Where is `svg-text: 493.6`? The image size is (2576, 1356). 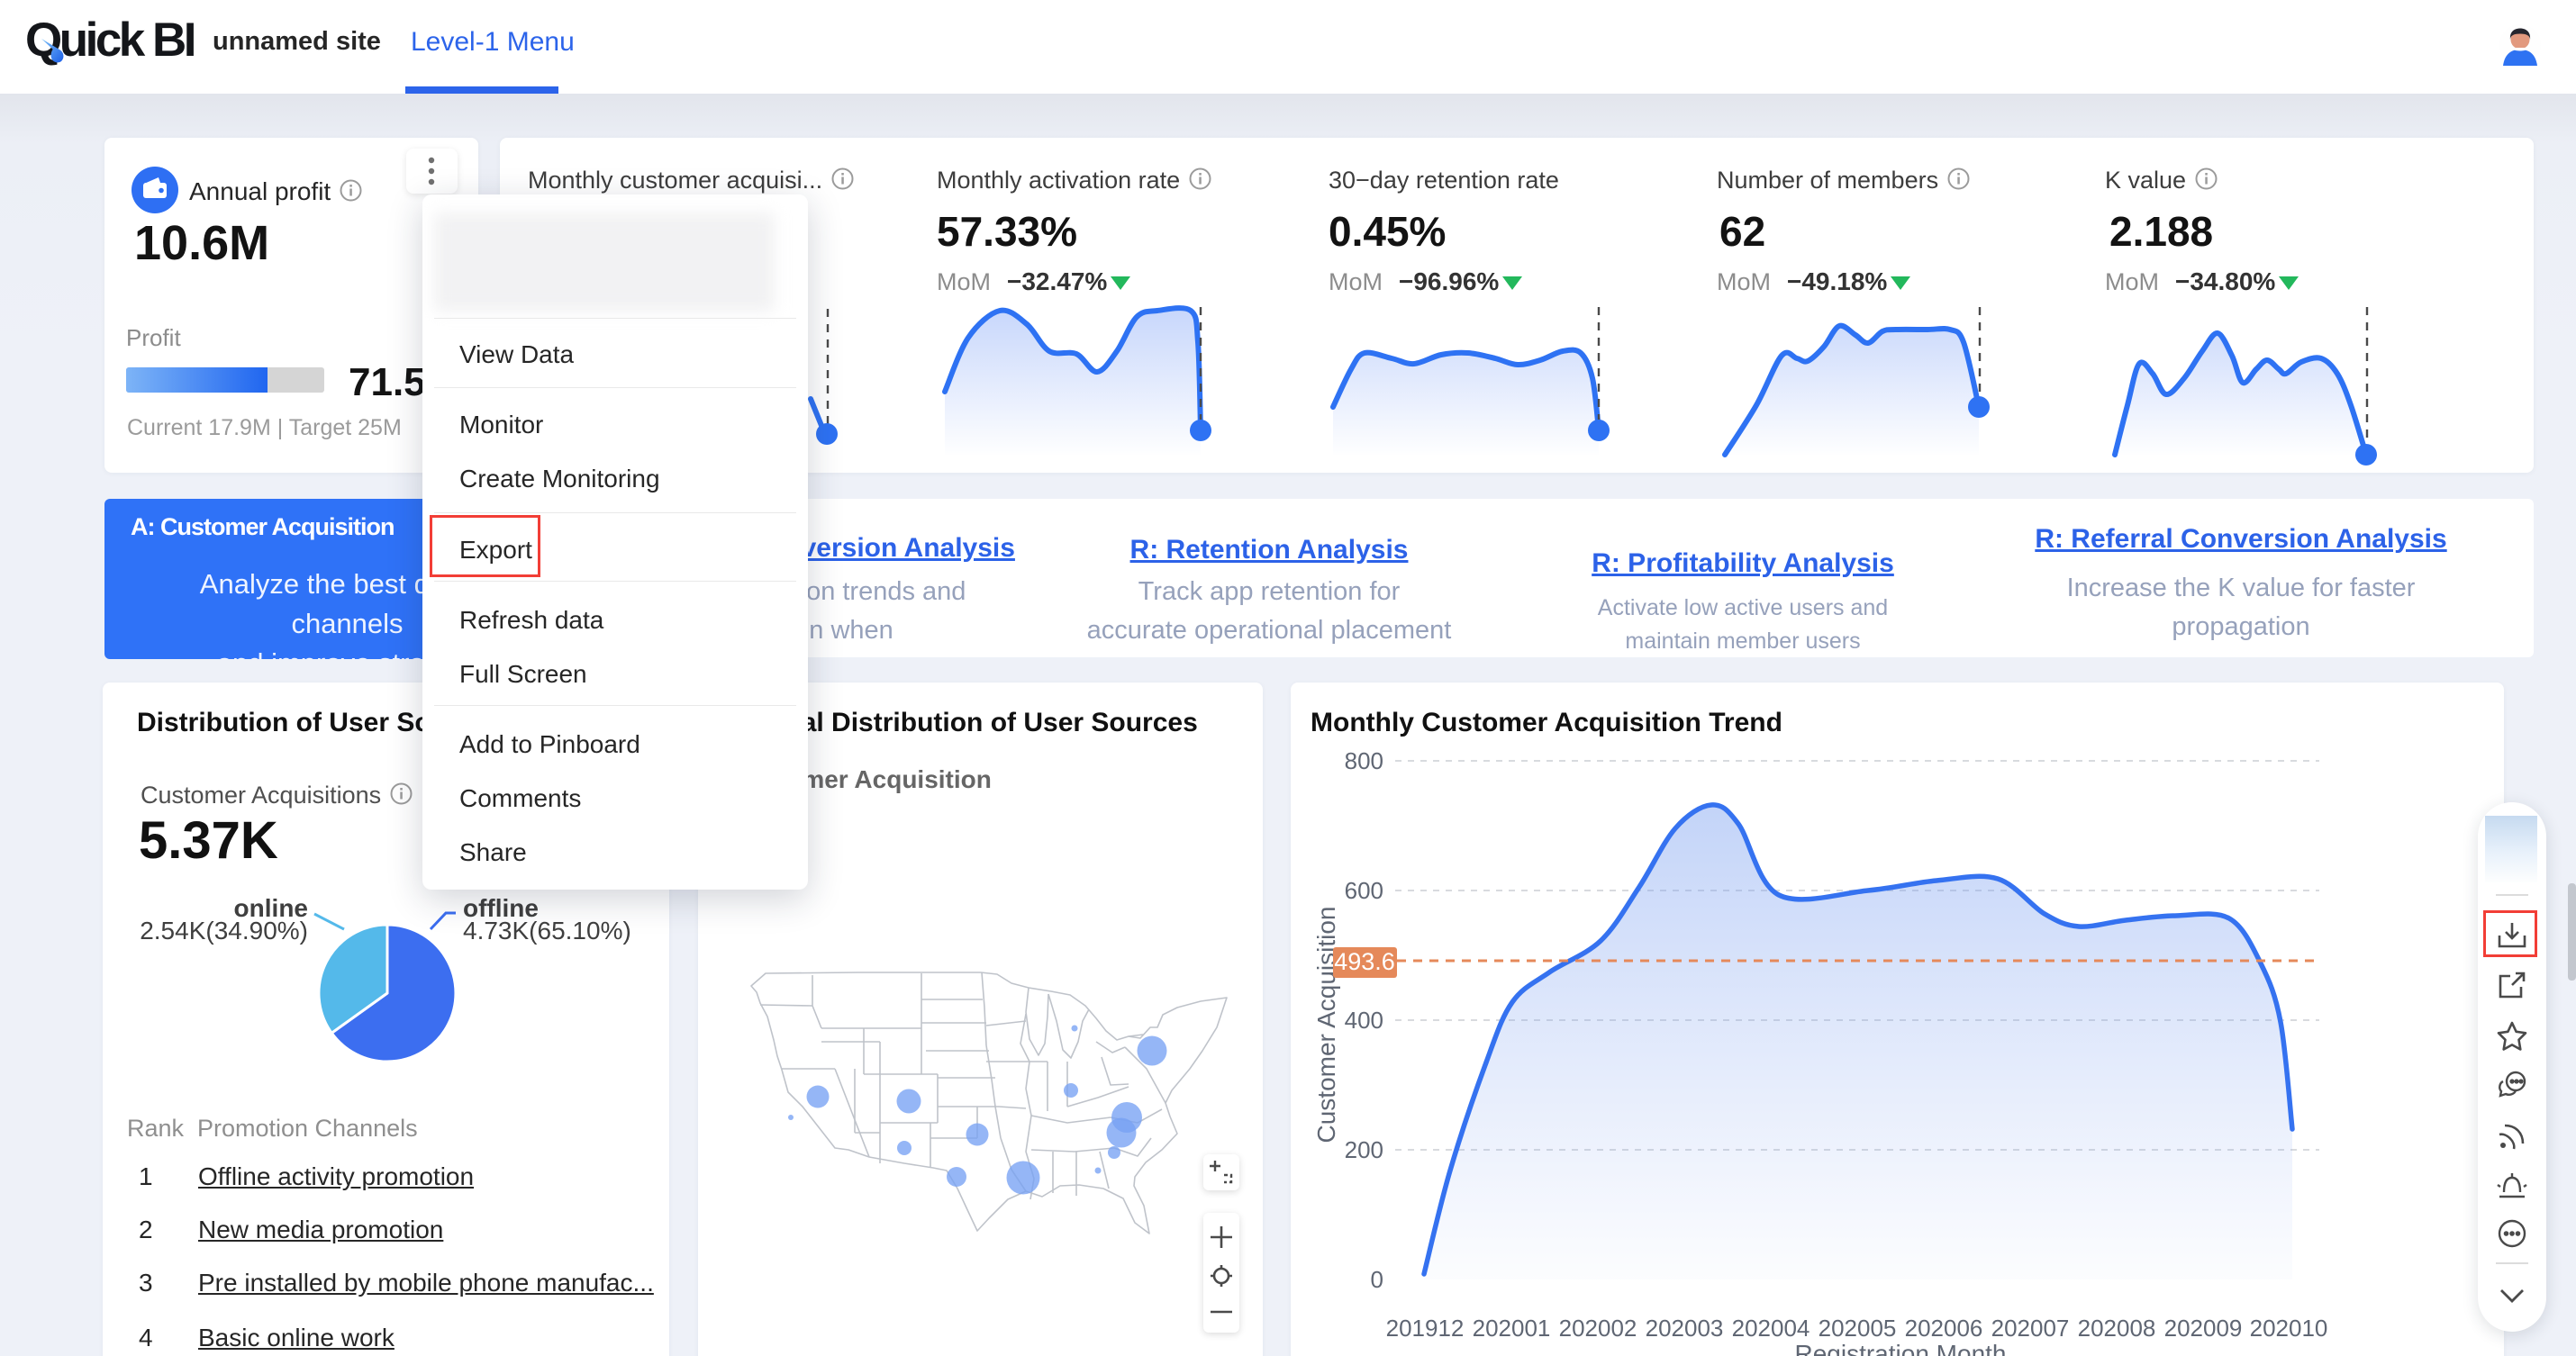 svg-text: 493.6 is located at coordinates (1364, 962).